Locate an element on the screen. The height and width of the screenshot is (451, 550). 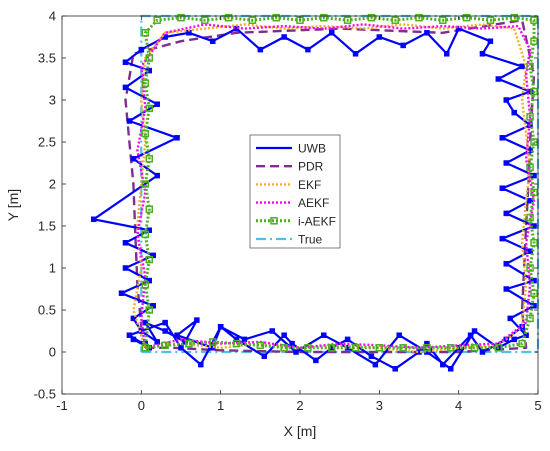
y-tick-label: 1.5 is located at coordinates (47, 226).